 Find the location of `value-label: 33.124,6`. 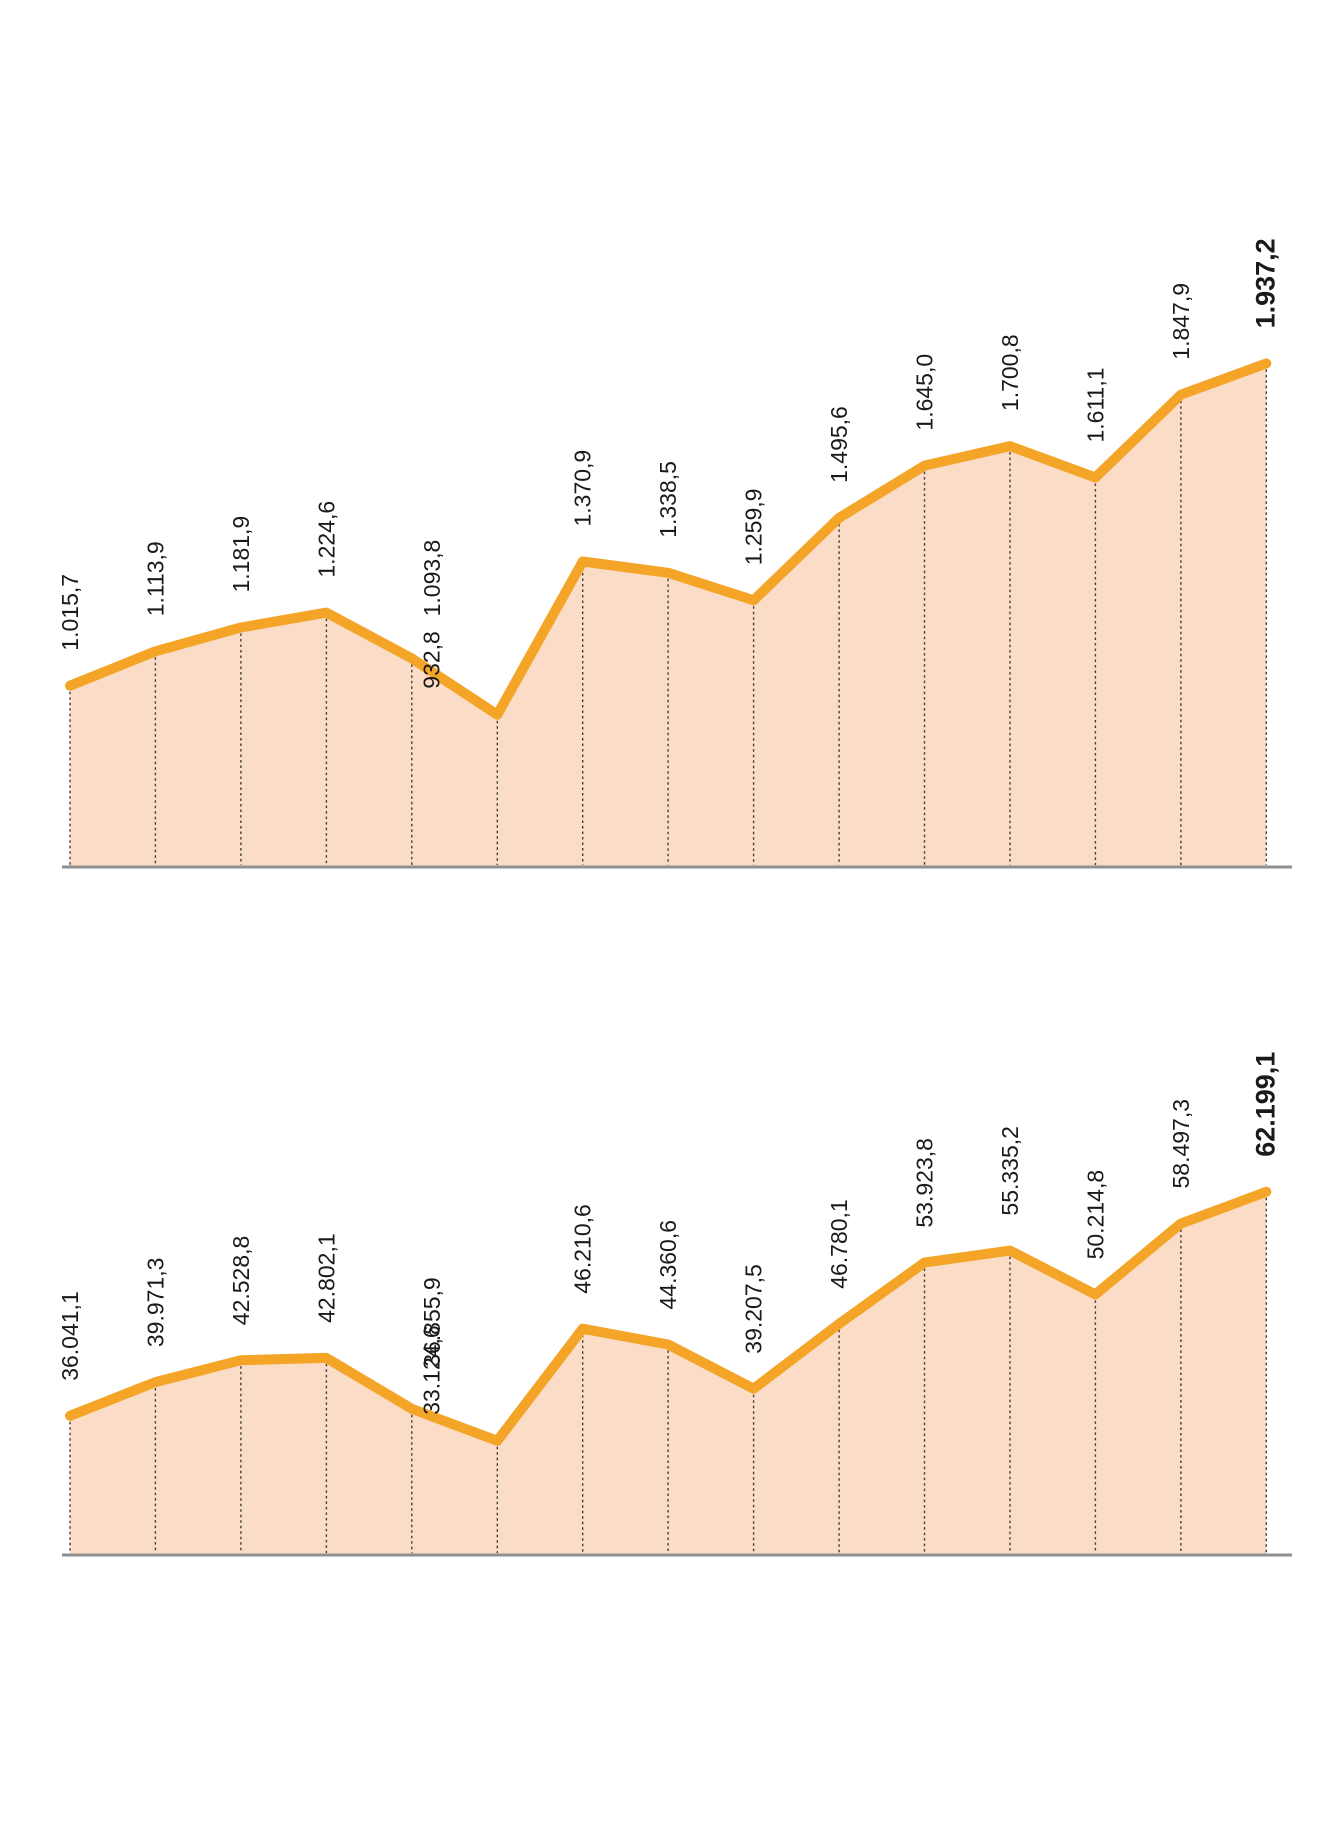

value-label: 33.124,6 is located at coordinates (431, 1370).